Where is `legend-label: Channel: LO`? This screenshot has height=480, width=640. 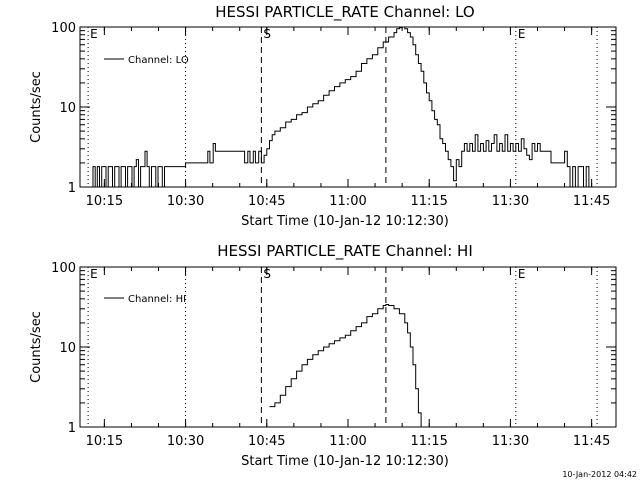
legend-label: Channel: LO is located at coordinates (158, 60).